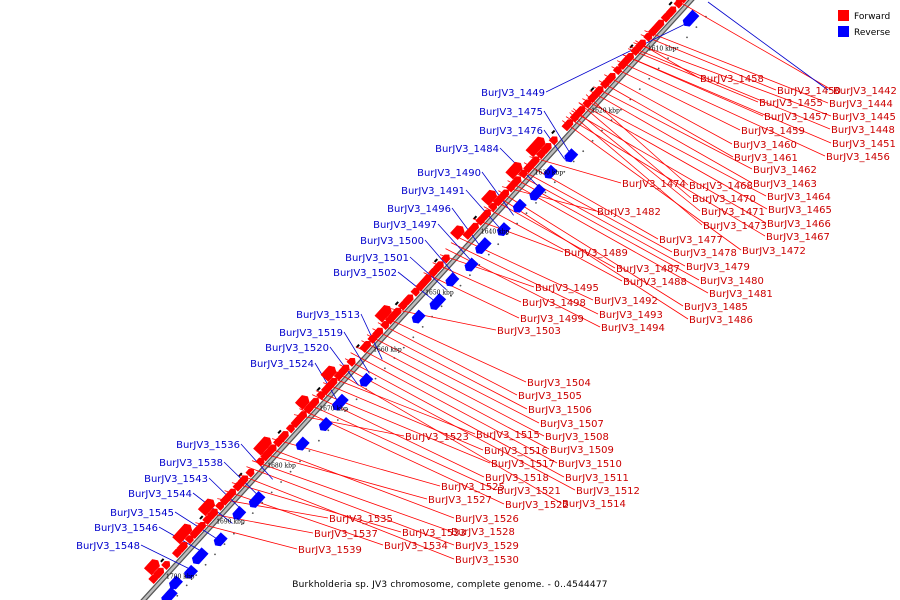 The image size is (900, 600). Describe the element at coordinates (392, 241) in the screenshot. I see `reverse-gene-label: BurJV3_1500` at that location.